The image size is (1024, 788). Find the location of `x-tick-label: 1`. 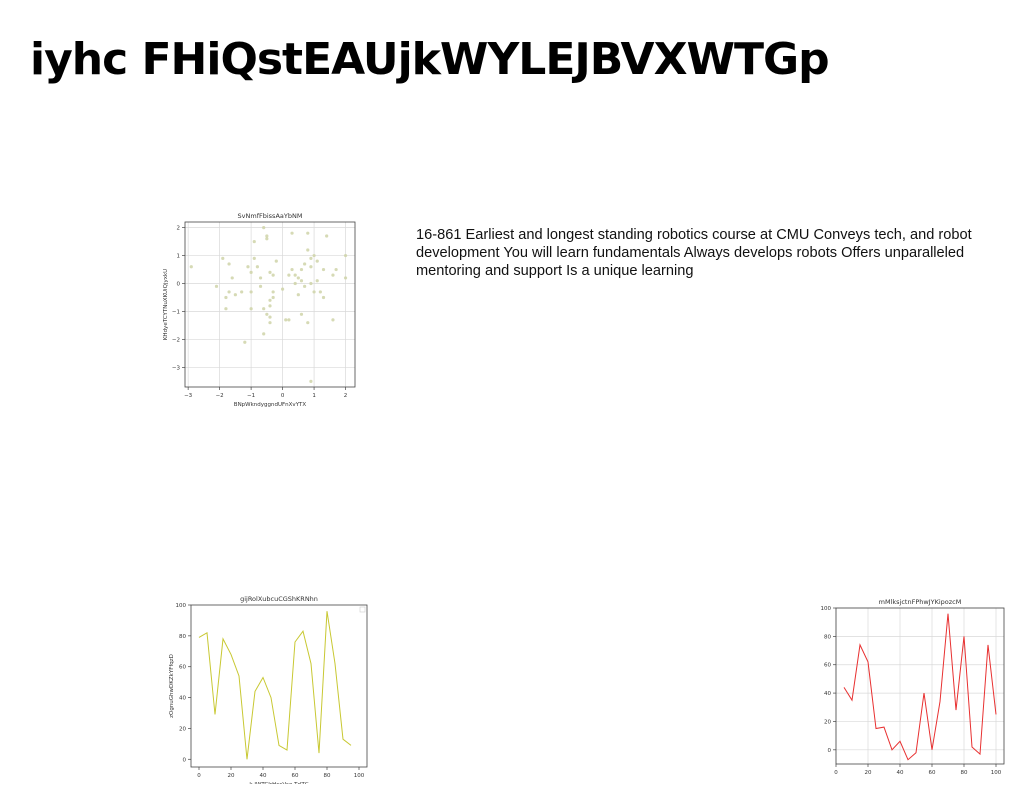

x-tick-label: 1 is located at coordinates (314, 396).